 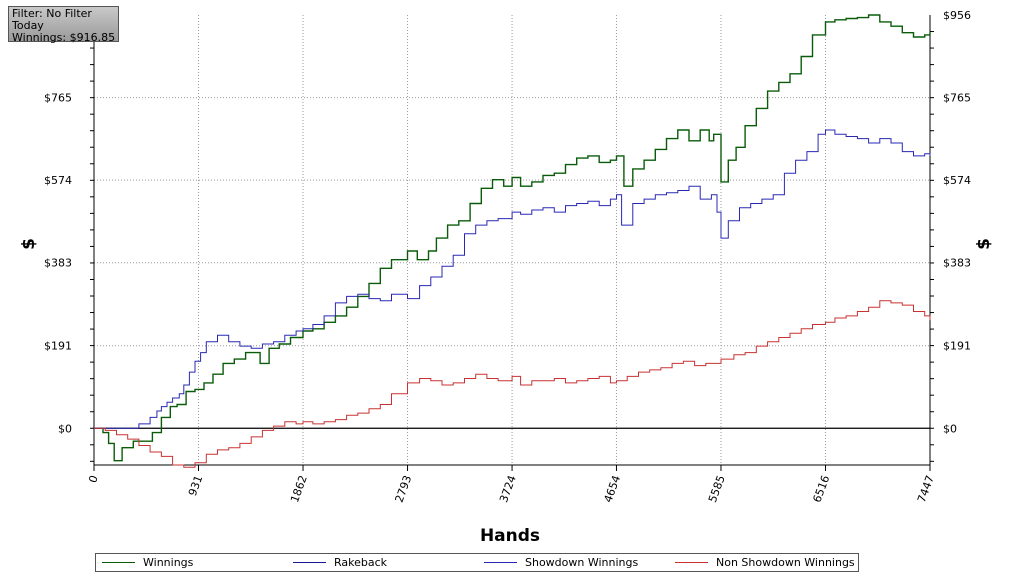 What do you see at coordinates (58, 180) in the screenshot?
I see `y-tick-label-left: $574` at bounding box center [58, 180].